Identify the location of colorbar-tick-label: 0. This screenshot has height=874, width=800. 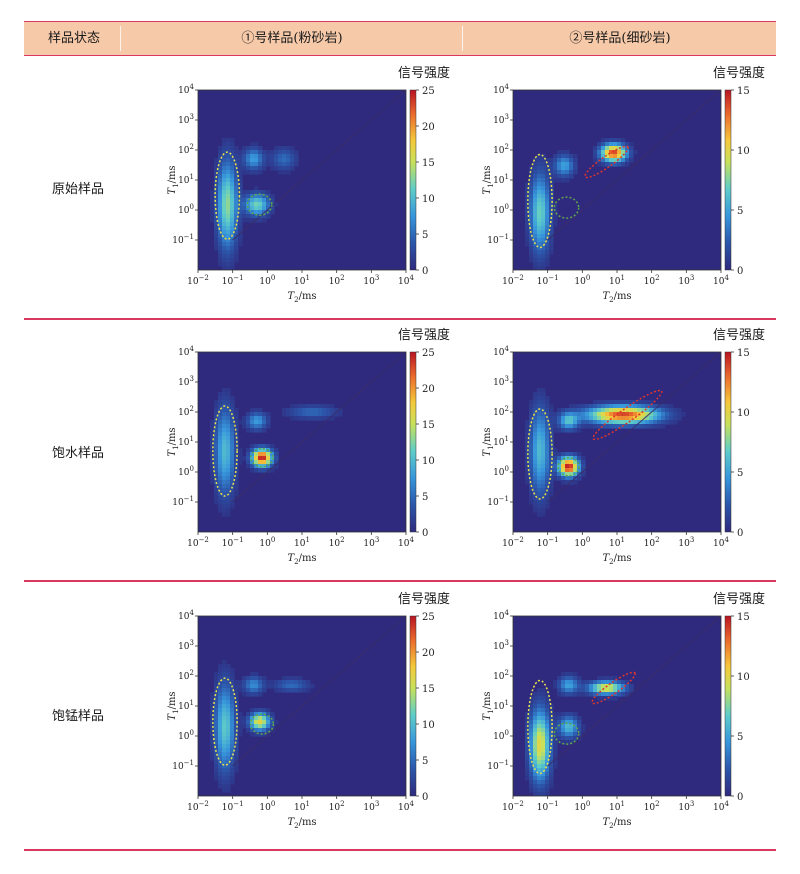
(425, 271).